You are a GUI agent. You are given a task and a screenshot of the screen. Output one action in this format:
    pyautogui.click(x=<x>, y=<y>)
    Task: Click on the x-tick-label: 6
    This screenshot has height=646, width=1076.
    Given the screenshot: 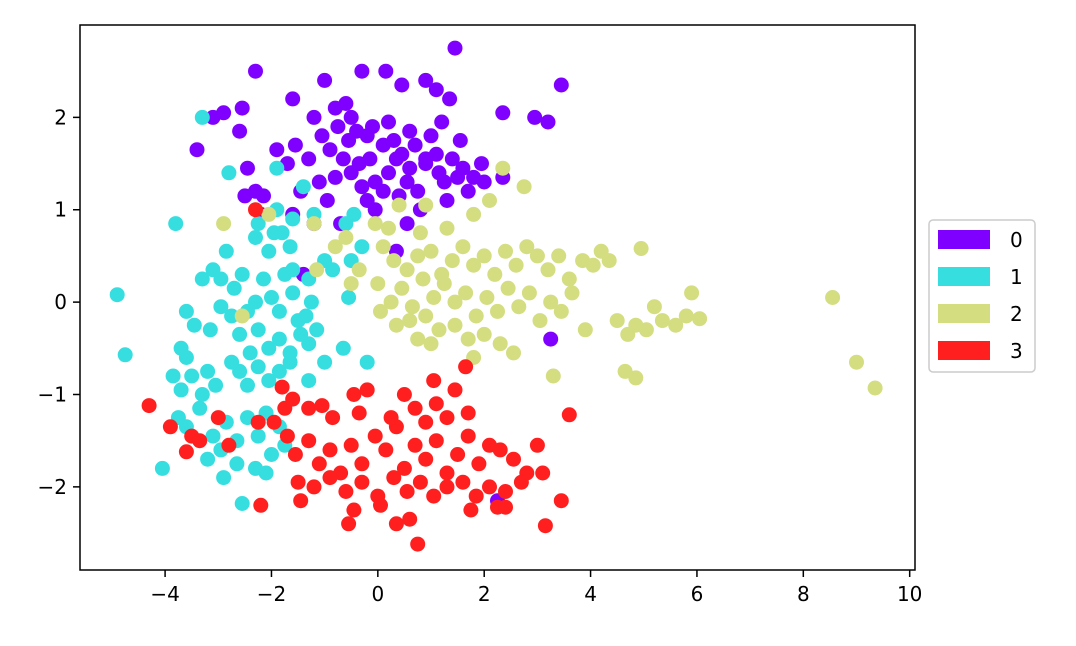 What is the action you would take?
    pyautogui.click(x=697, y=594)
    